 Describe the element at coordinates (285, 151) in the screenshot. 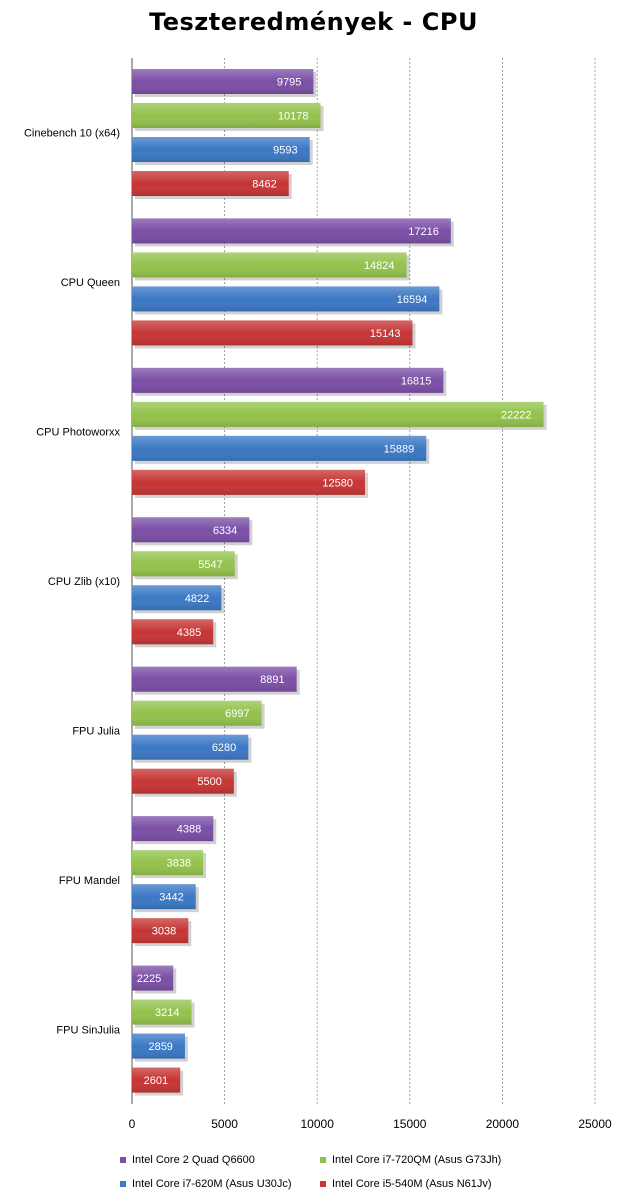

I see `bar-value-label: 9593` at that location.